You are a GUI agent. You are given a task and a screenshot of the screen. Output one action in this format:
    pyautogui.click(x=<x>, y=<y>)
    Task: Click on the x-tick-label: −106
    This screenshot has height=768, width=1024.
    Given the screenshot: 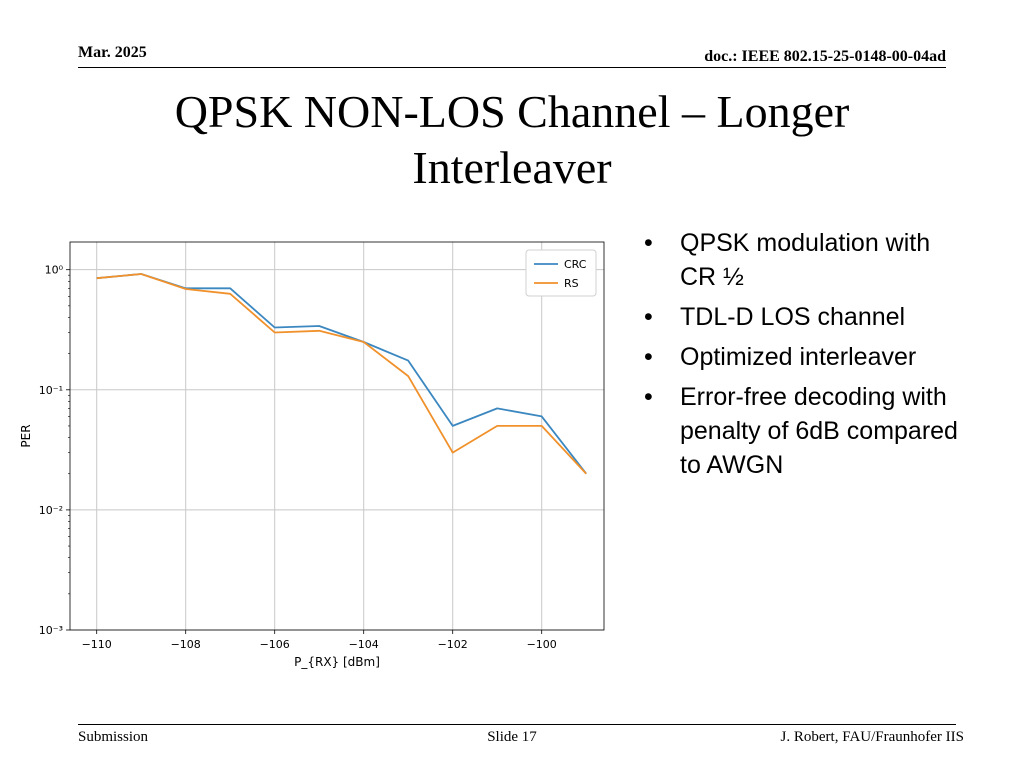 What is the action you would take?
    pyautogui.click(x=275, y=644)
    